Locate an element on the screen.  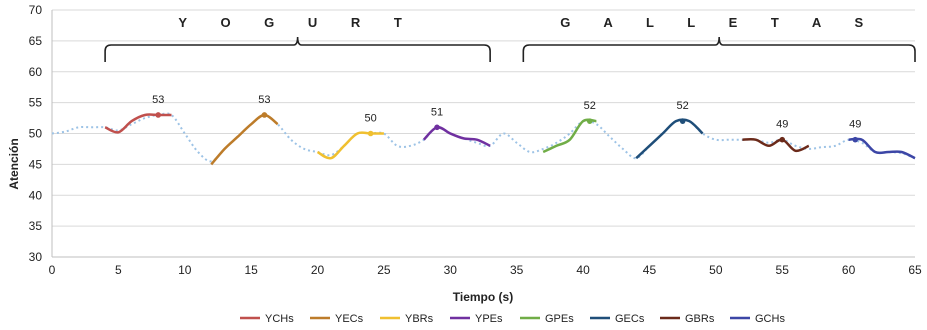
legend-entry: YECs is located at coordinates (349, 319).